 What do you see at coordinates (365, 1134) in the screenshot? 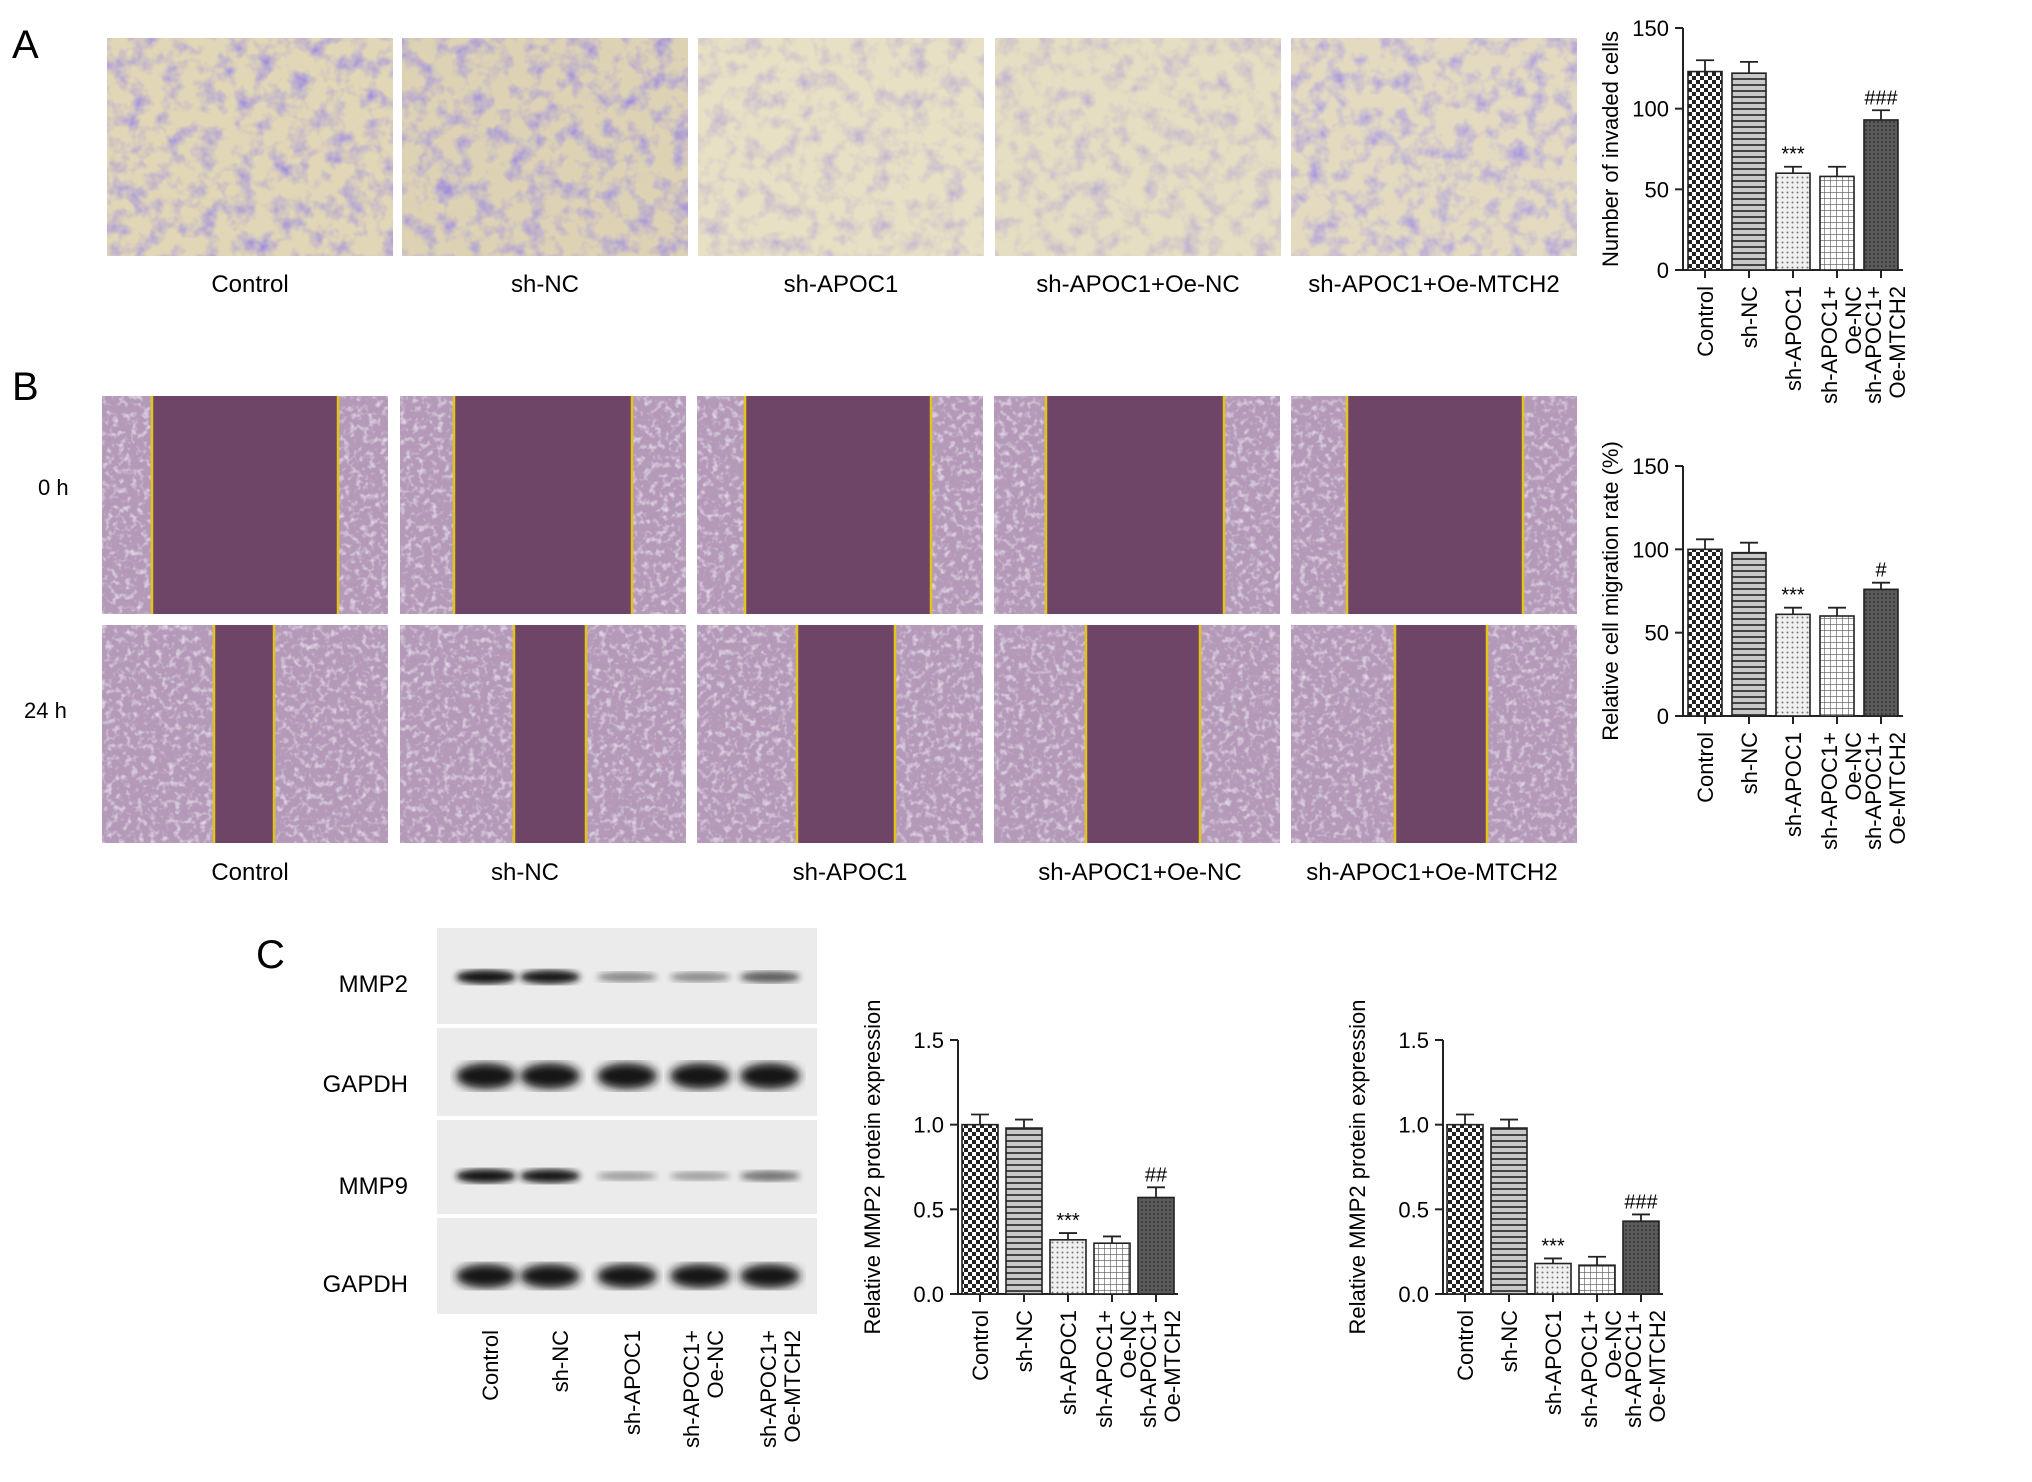
I see `blot-row-labels: MMP2 GAPDH MMP9 GAPDH` at bounding box center [365, 1134].